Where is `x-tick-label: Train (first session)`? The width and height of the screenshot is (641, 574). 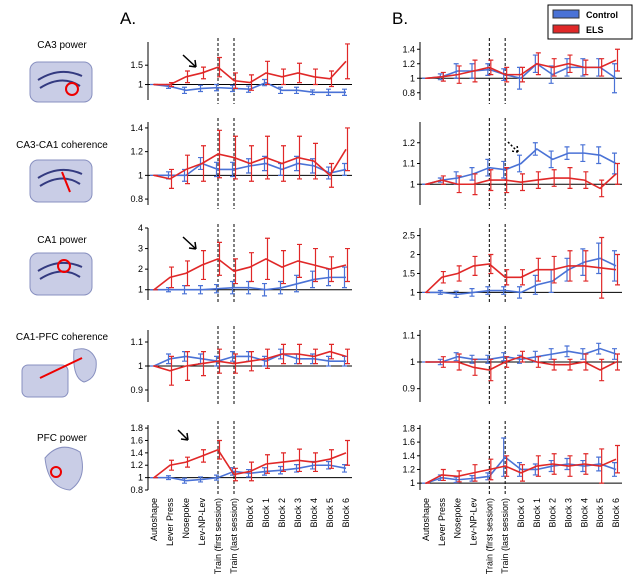
x-tick-label: Train (first session) is located at coordinates (489, 536).